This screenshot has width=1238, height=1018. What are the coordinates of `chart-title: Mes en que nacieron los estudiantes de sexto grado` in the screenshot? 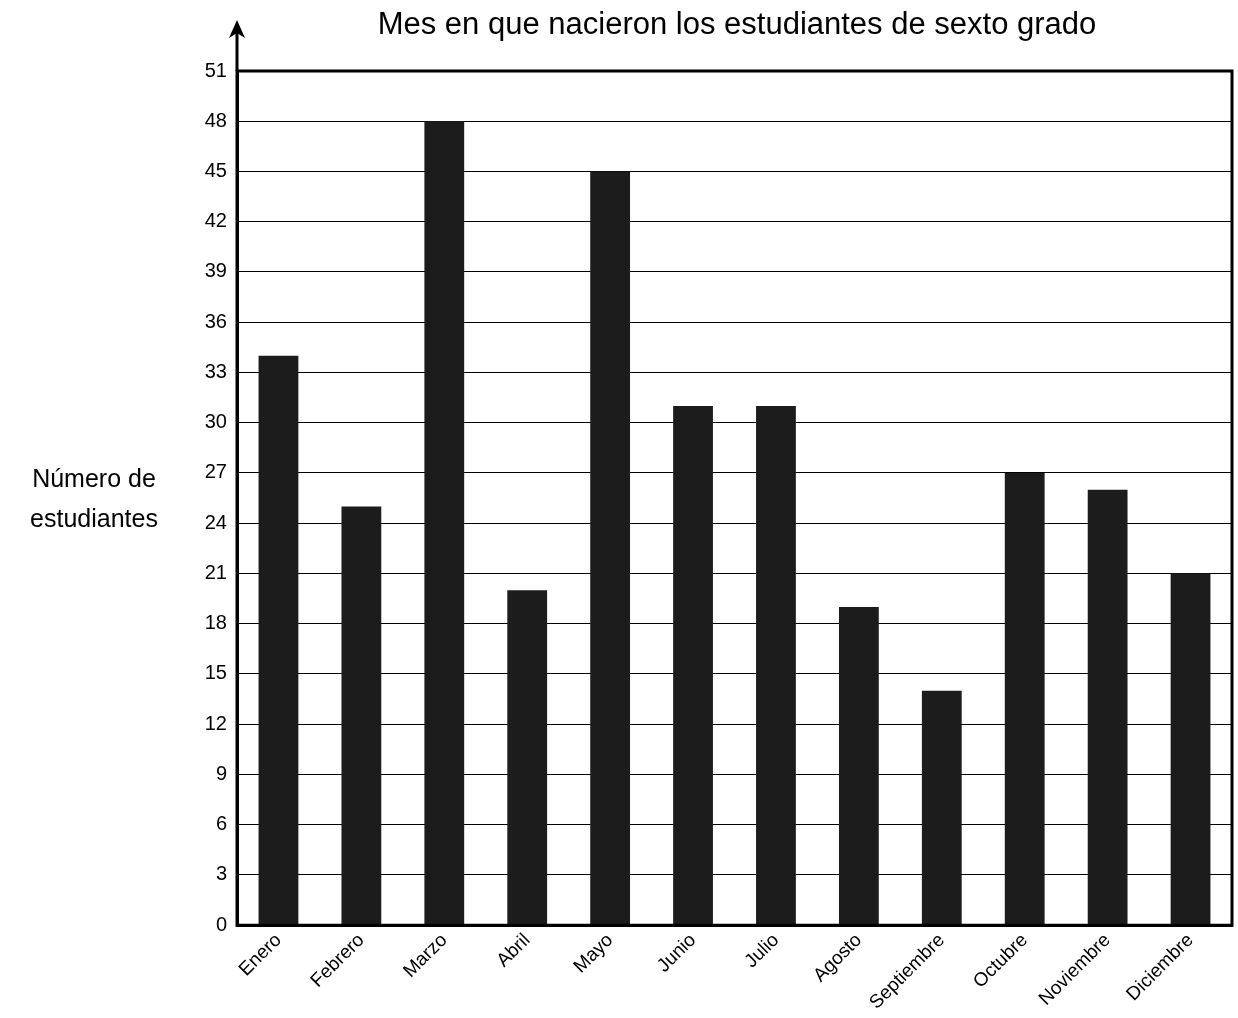 It's located at (737, 24).